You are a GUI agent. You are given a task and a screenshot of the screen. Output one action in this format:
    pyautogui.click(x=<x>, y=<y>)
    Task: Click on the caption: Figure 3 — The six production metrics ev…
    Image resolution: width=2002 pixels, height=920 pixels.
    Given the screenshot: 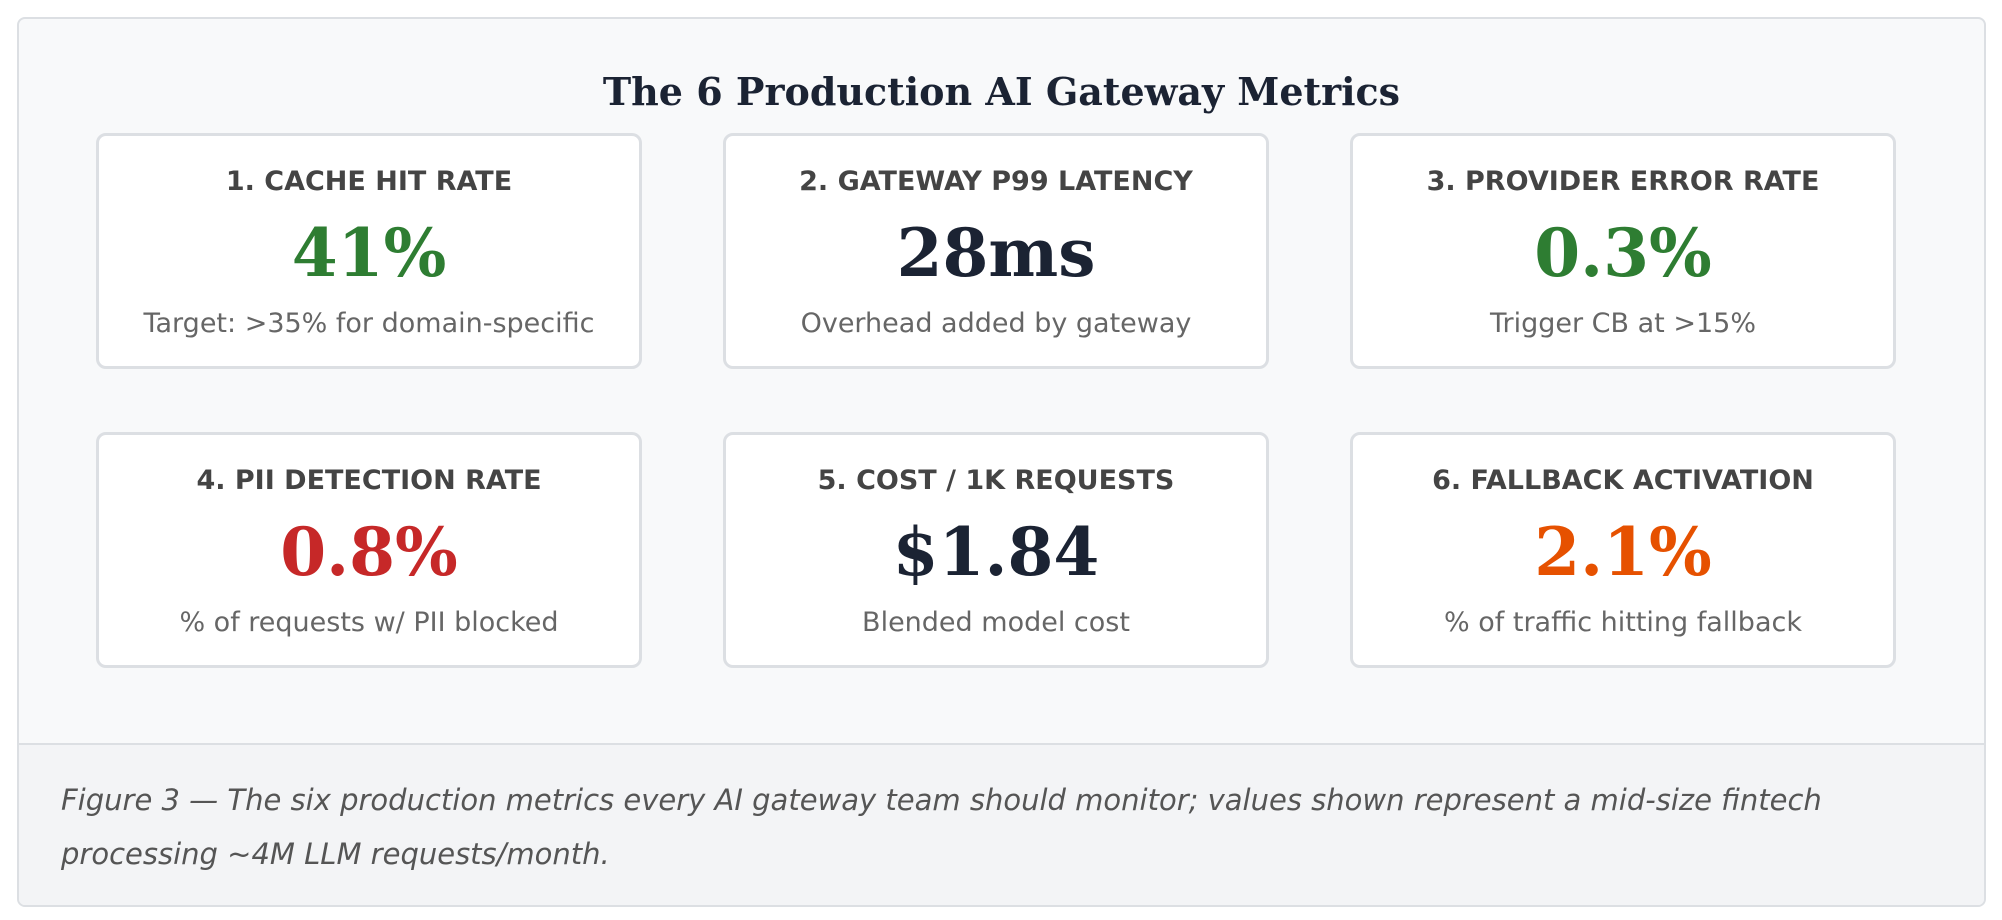 What is the action you would take?
    pyautogui.click(x=941, y=827)
    